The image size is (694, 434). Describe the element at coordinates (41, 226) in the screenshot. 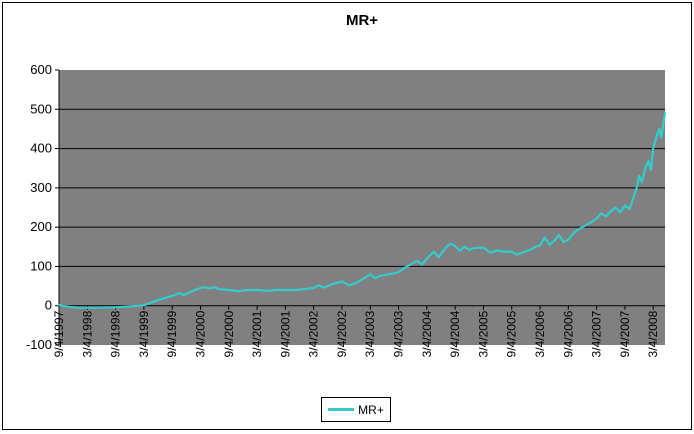

I see `y-axis-label: 200` at that location.